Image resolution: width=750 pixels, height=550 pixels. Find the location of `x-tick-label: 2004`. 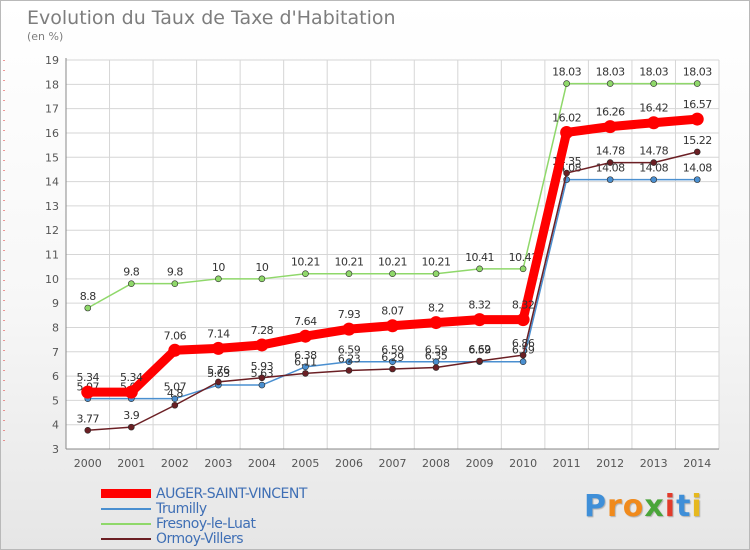

x-tick-label: 2004 is located at coordinates (262, 463).